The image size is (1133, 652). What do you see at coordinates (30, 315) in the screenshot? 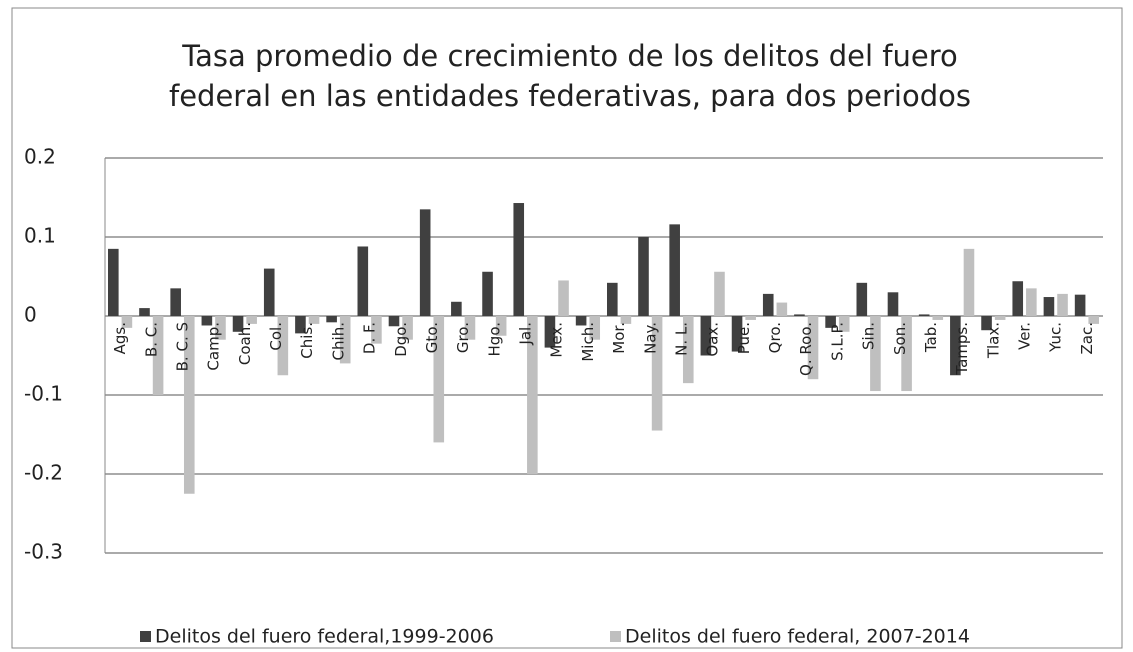
I see `y-tick-label: 0` at bounding box center [30, 315].